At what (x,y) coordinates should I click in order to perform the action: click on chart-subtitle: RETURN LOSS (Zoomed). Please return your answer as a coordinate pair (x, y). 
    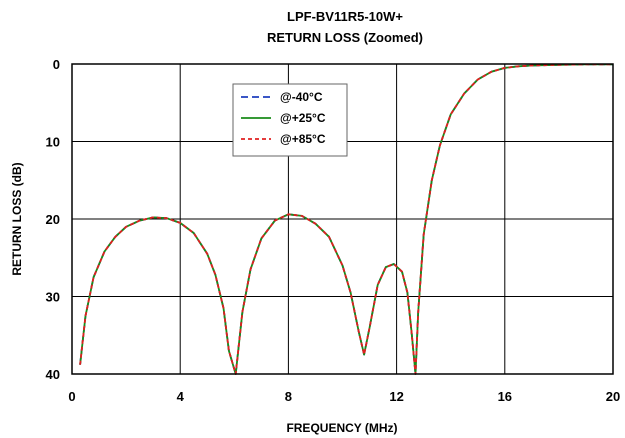
    Looking at the image, I should click on (345, 37).